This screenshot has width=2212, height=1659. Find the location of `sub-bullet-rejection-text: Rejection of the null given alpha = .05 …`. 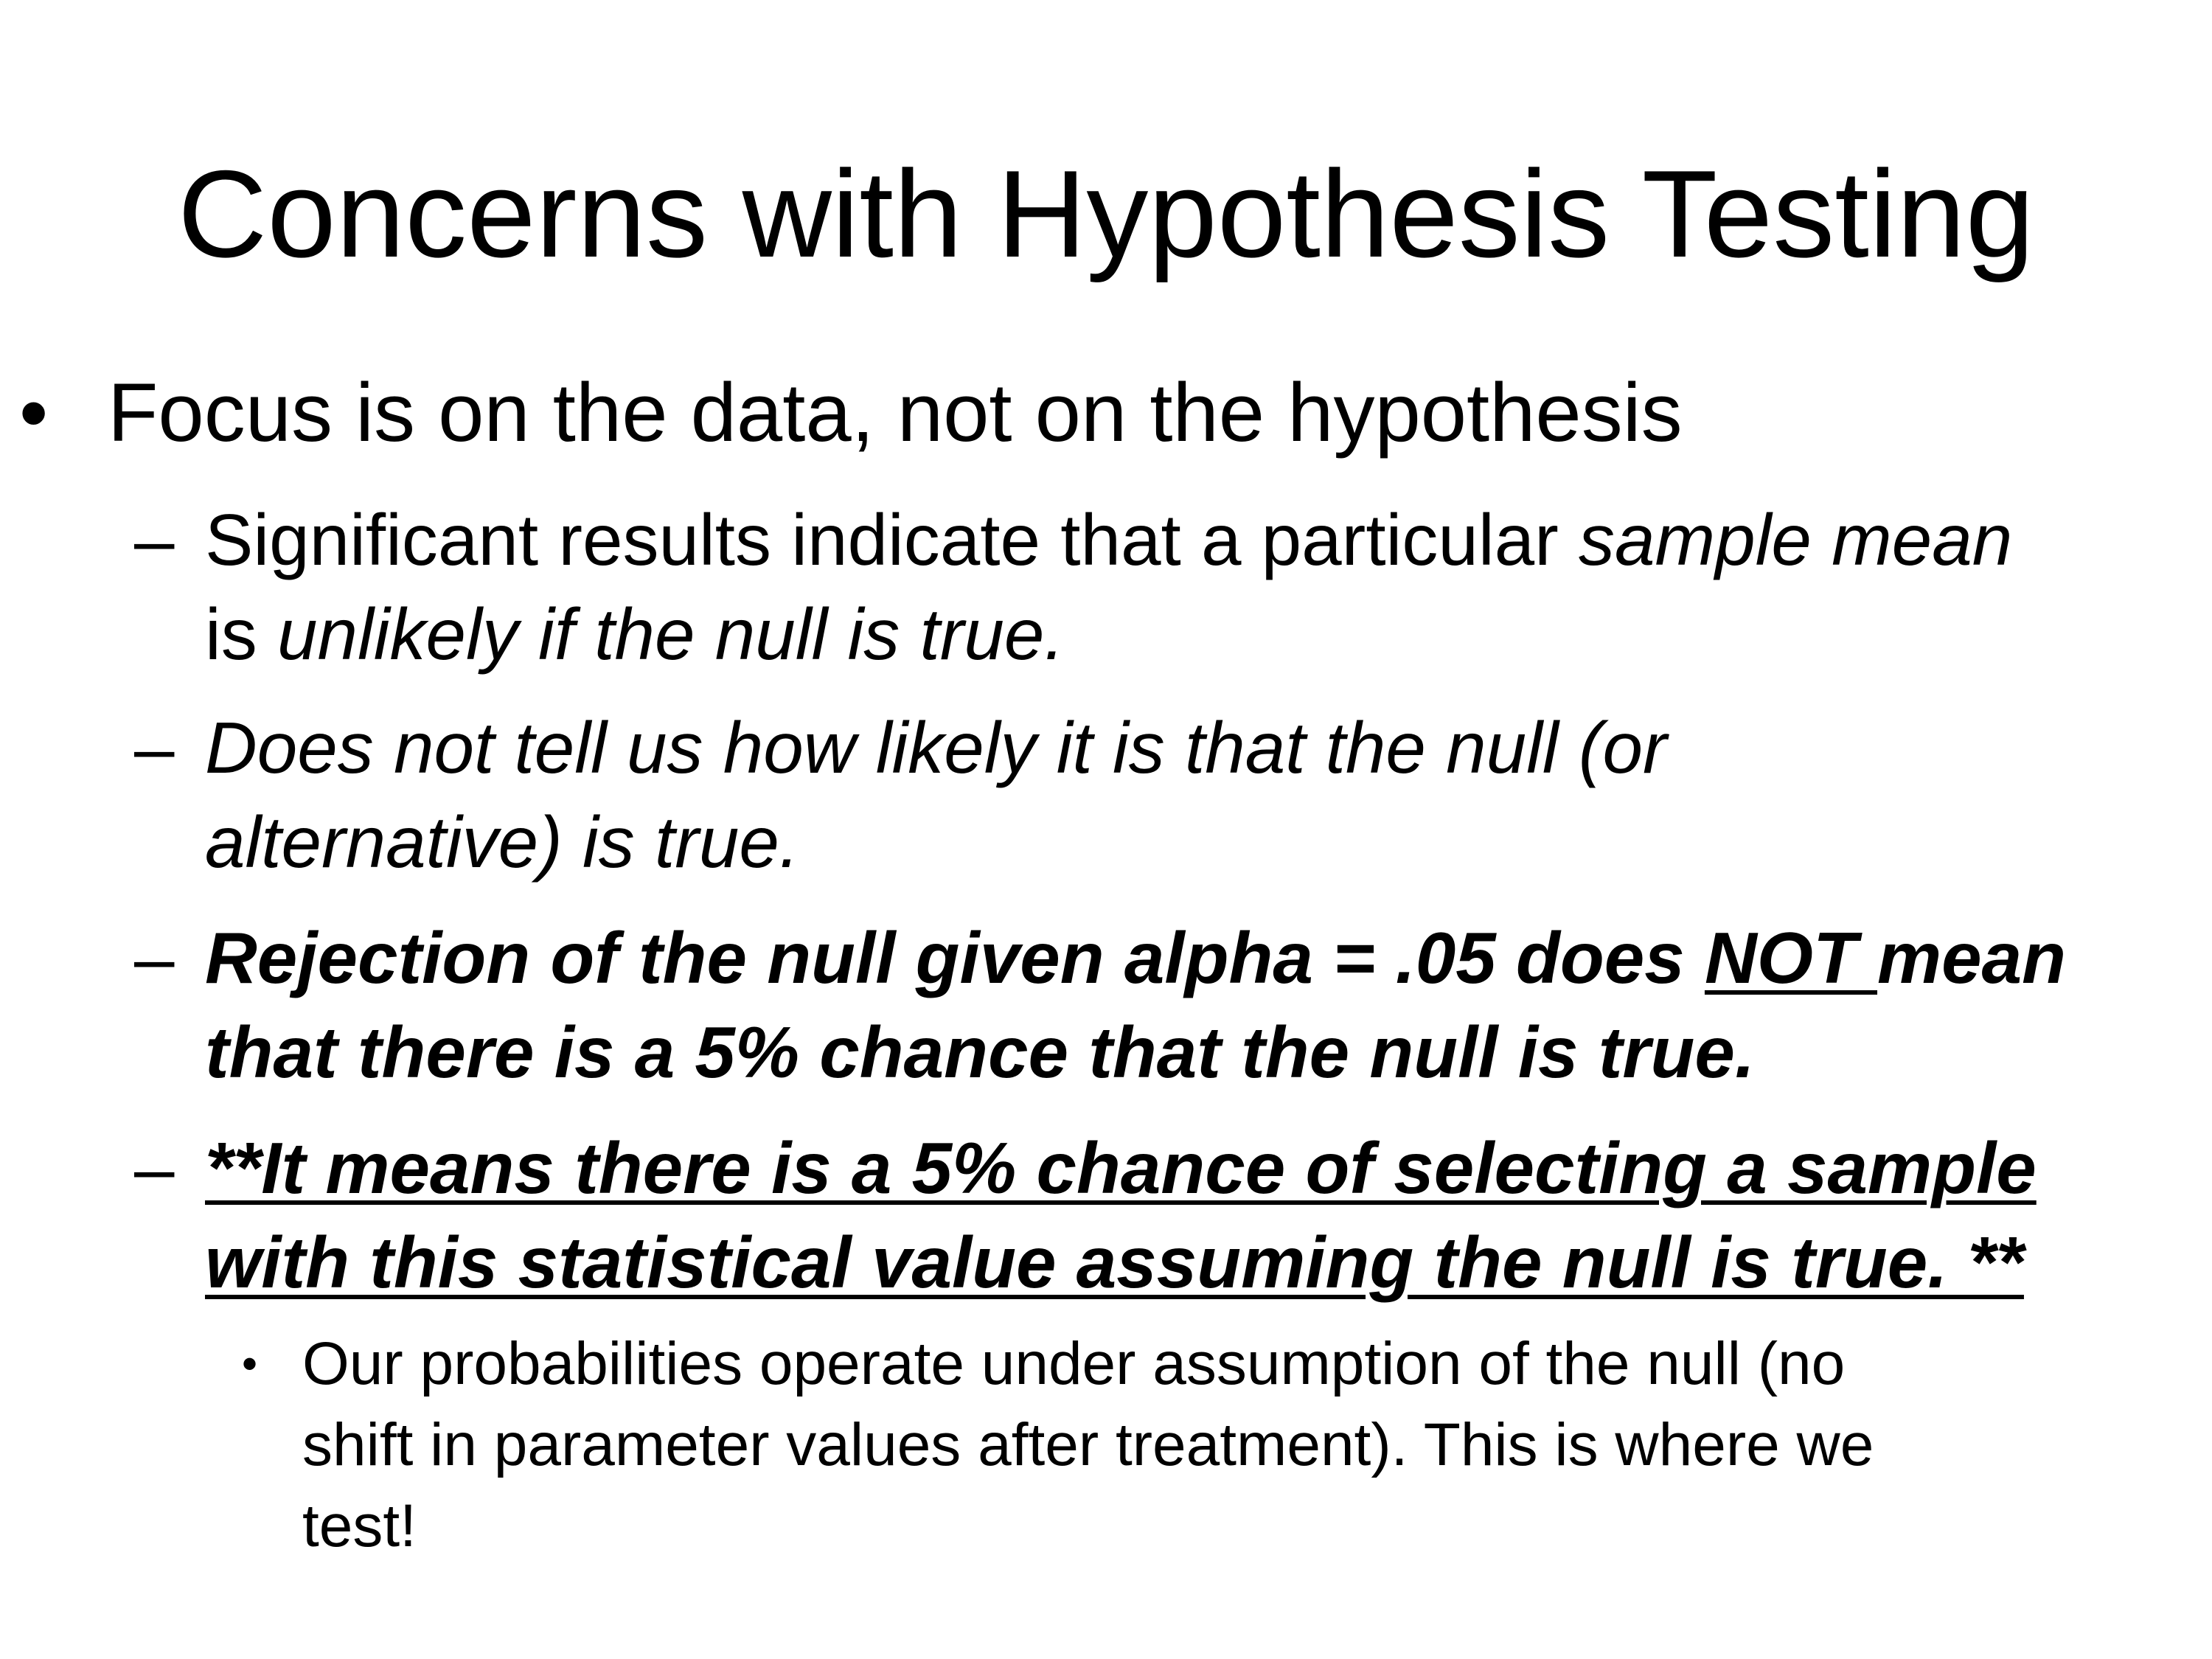

sub-bullet-rejection-text: Rejection of the null given alpha = .05 … is located at coordinates (1135, 1005).